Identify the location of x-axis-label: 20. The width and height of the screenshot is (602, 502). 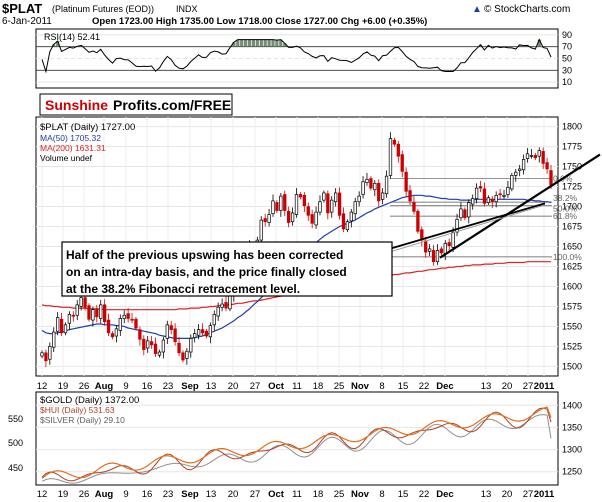
(233, 386).